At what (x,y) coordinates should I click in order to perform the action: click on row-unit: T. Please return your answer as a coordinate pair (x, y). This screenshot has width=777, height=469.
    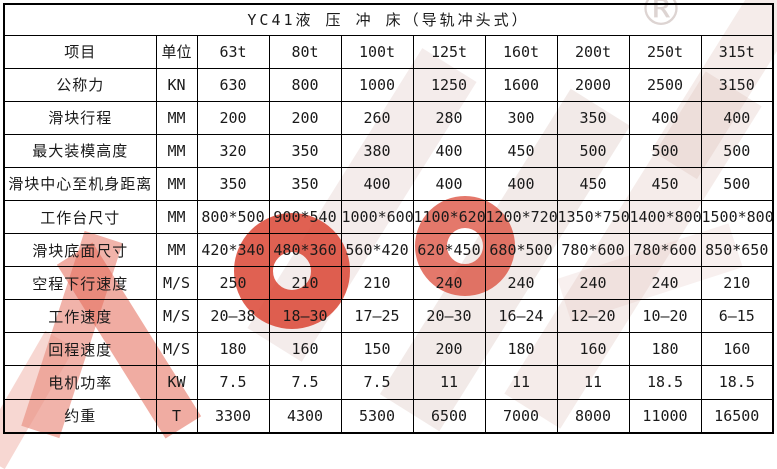
    Looking at the image, I should click on (176, 416).